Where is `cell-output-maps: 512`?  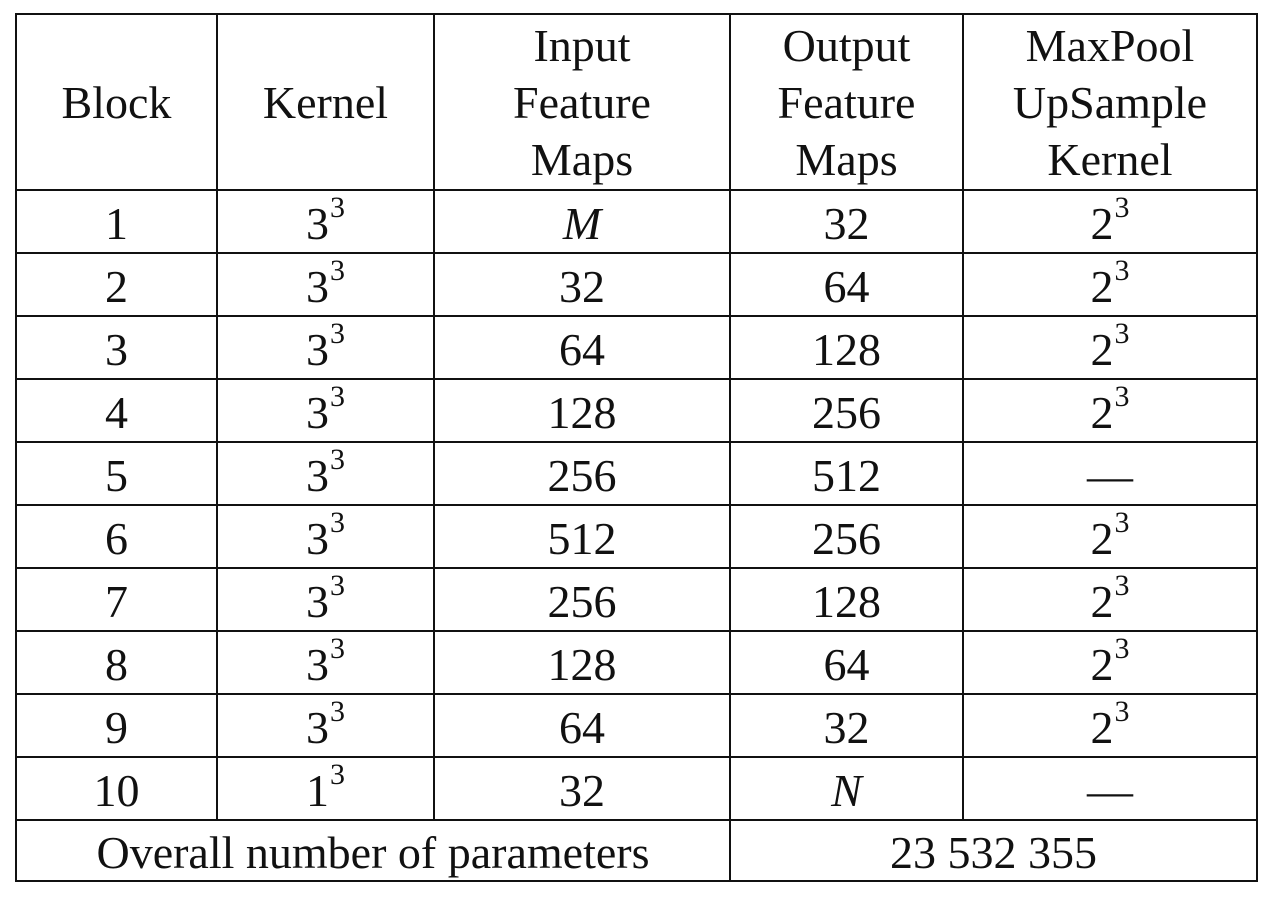 cell-output-maps: 512 is located at coordinates (846, 473).